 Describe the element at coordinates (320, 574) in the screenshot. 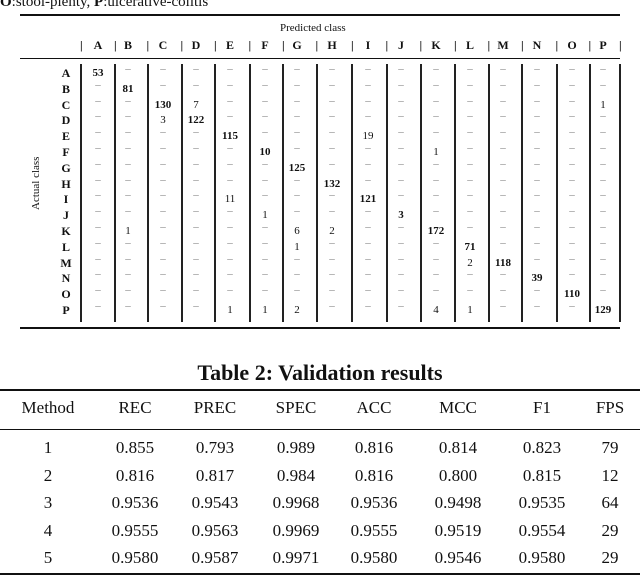

I see `table2-bottom-rule` at that location.